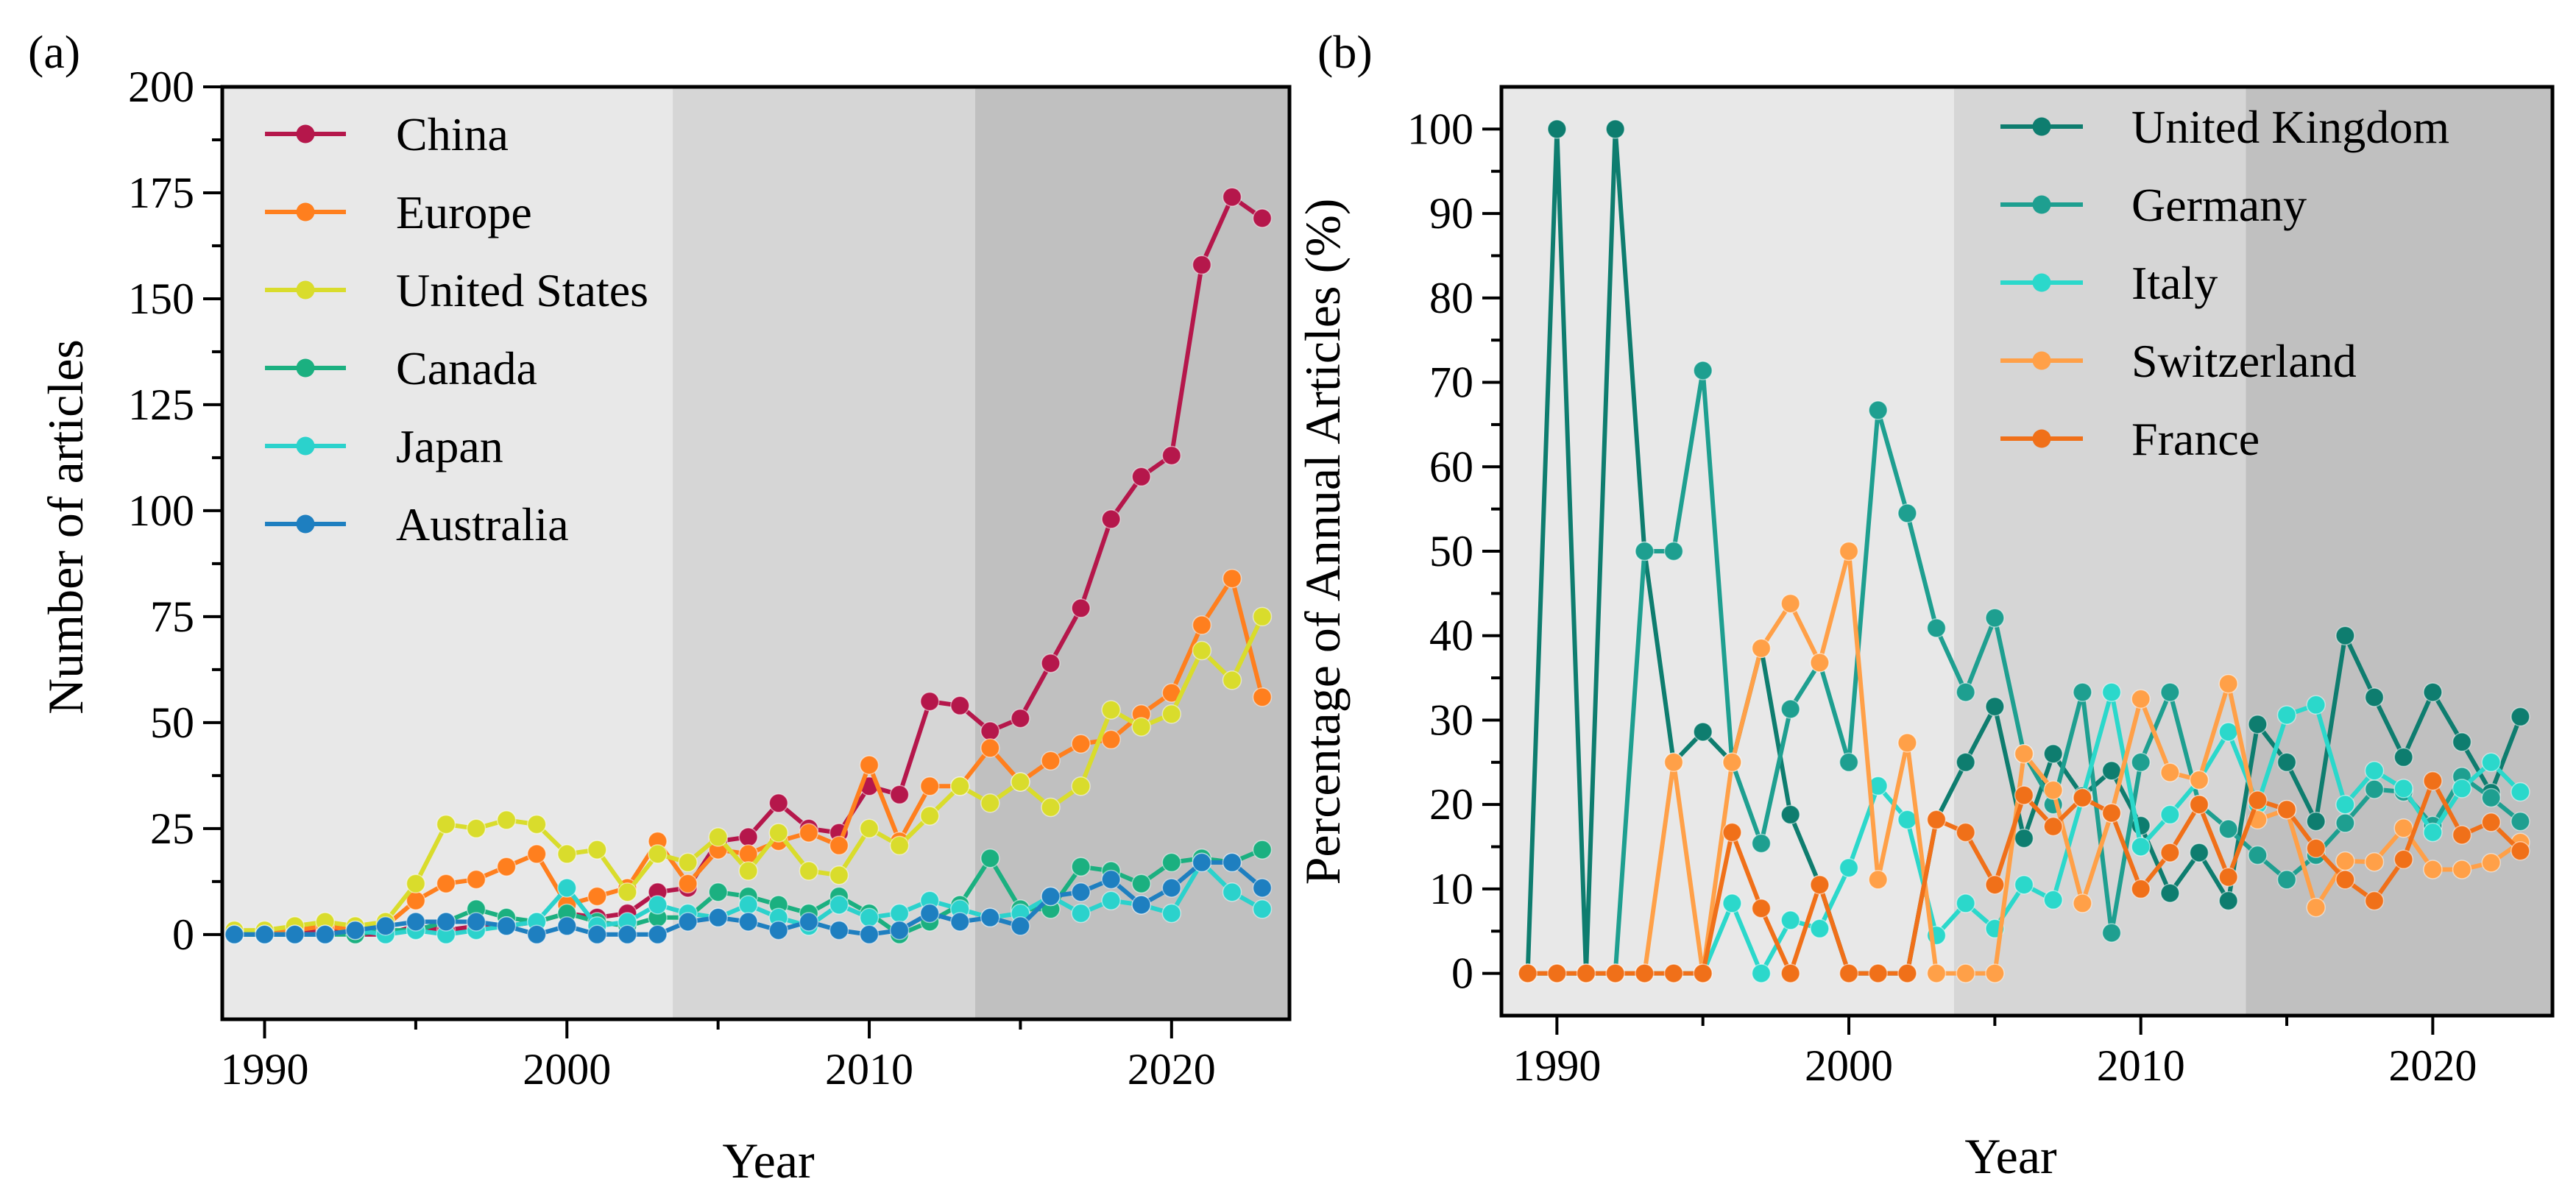 This screenshot has width=2576, height=1204. What do you see at coordinates (2228, 732) in the screenshot?
I see `panel-b-point-italy-2013` at bounding box center [2228, 732].